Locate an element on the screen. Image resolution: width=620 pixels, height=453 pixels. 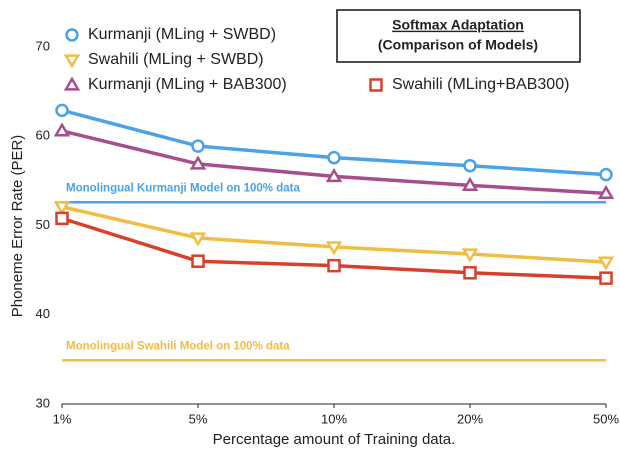
x-tick-label: 50% is located at coordinates (606, 418).